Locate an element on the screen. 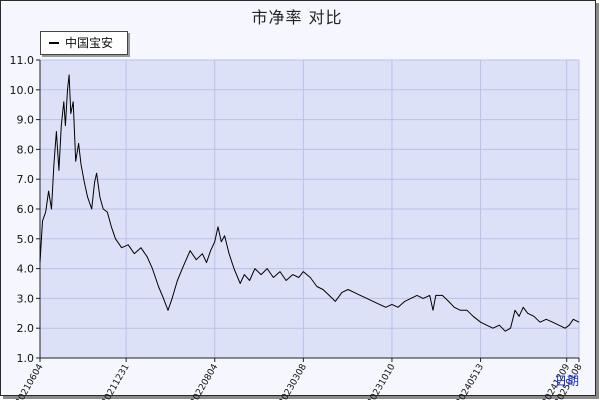 This screenshot has width=600, height=400. y-tick-label: 5.0 is located at coordinates (26, 239).